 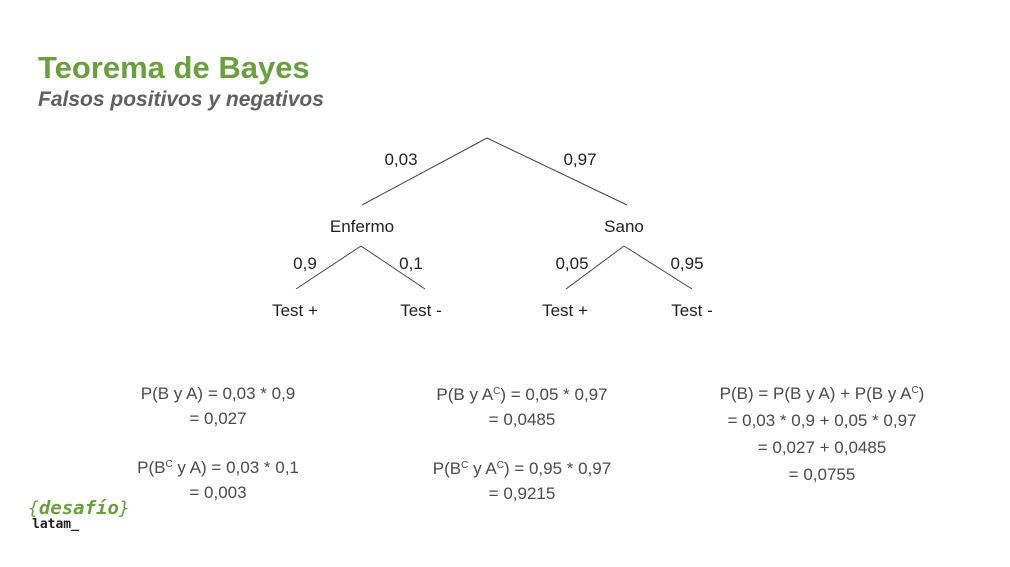 What do you see at coordinates (362, 226) in the screenshot?
I see `node-enfermo: Enfermo` at bounding box center [362, 226].